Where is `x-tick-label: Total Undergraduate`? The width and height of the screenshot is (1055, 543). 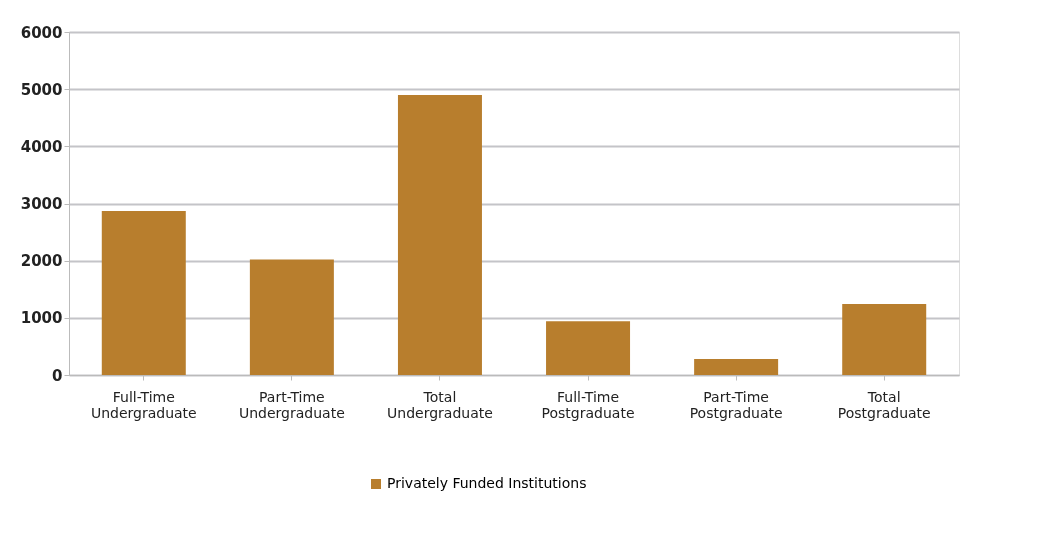
x-tick-label: Total Undergraduate is located at coordinates (440, 404).